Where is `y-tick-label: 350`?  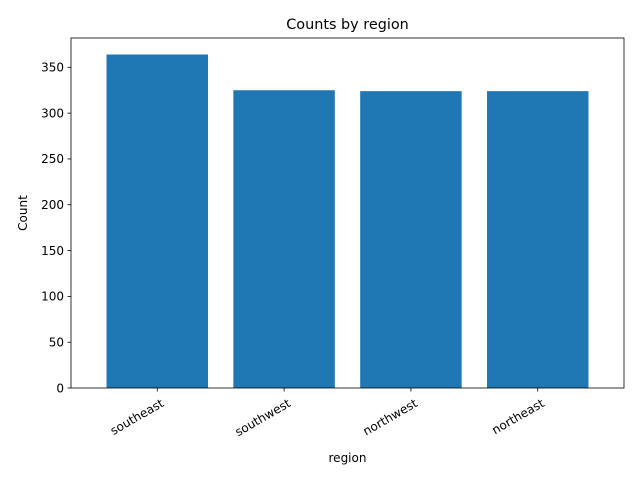 y-tick-label: 350 is located at coordinates (52, 68).